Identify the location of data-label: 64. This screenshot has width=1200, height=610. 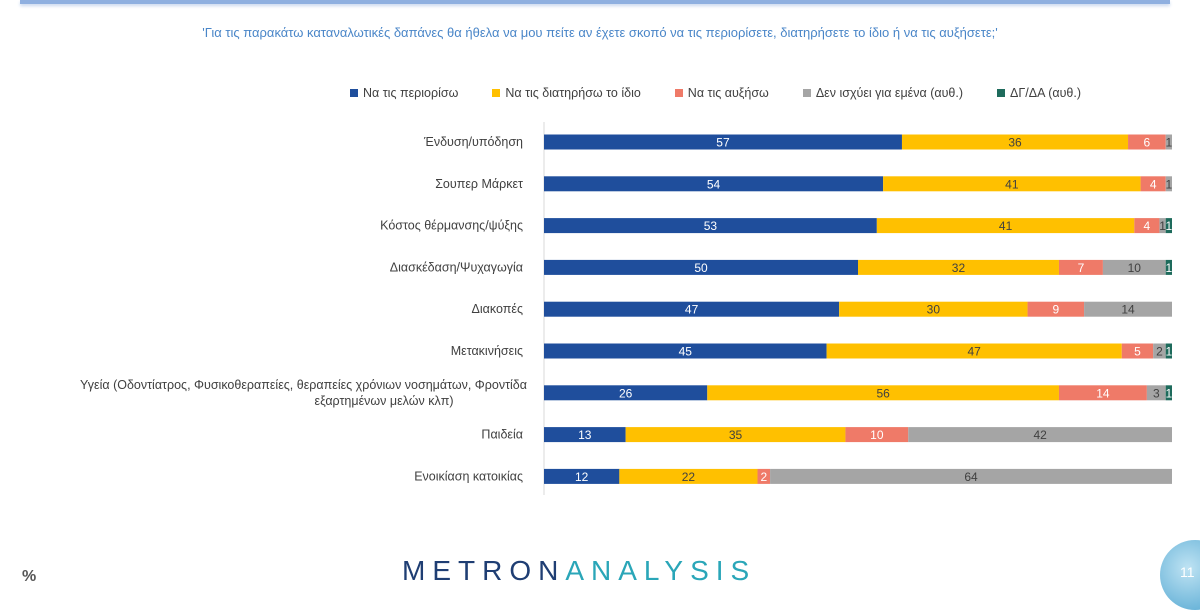
(971, 477).